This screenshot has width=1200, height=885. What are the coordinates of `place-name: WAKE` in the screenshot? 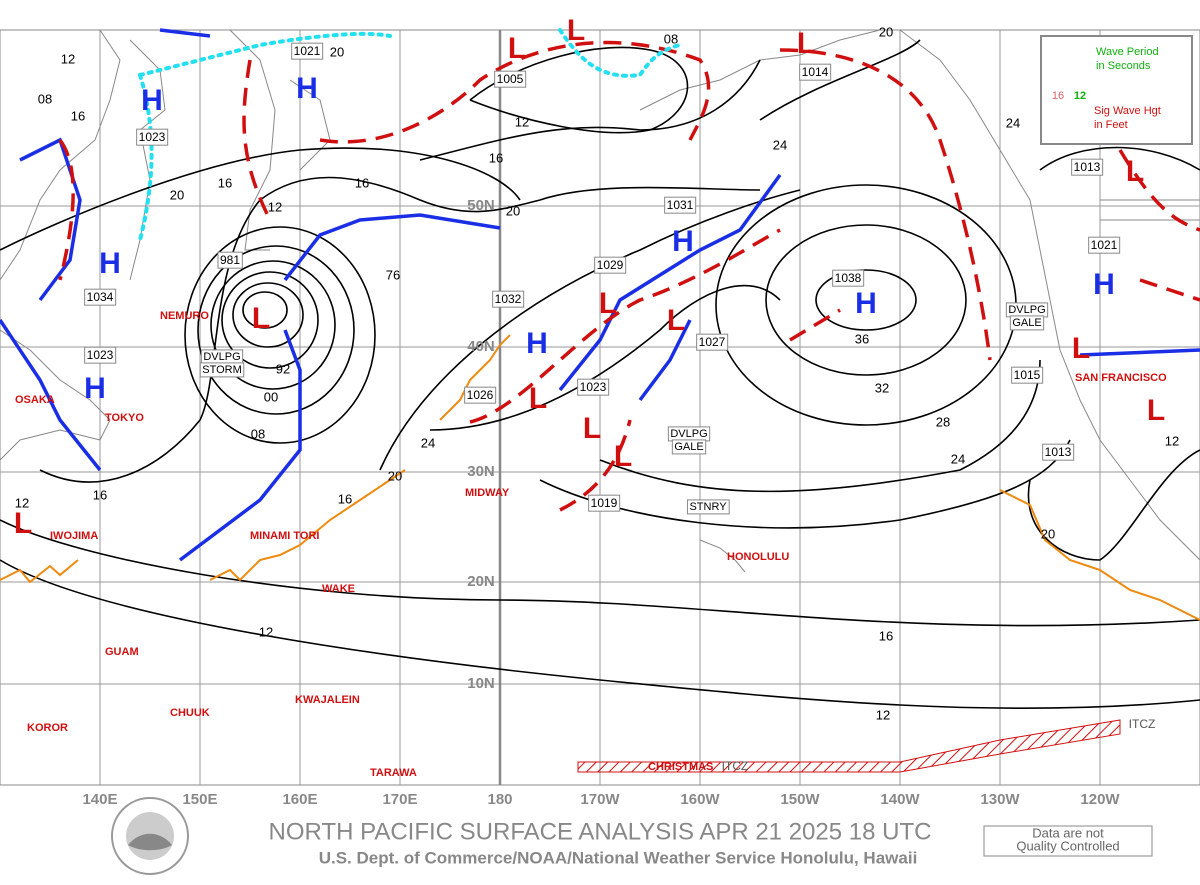 It's located at (338, 589).